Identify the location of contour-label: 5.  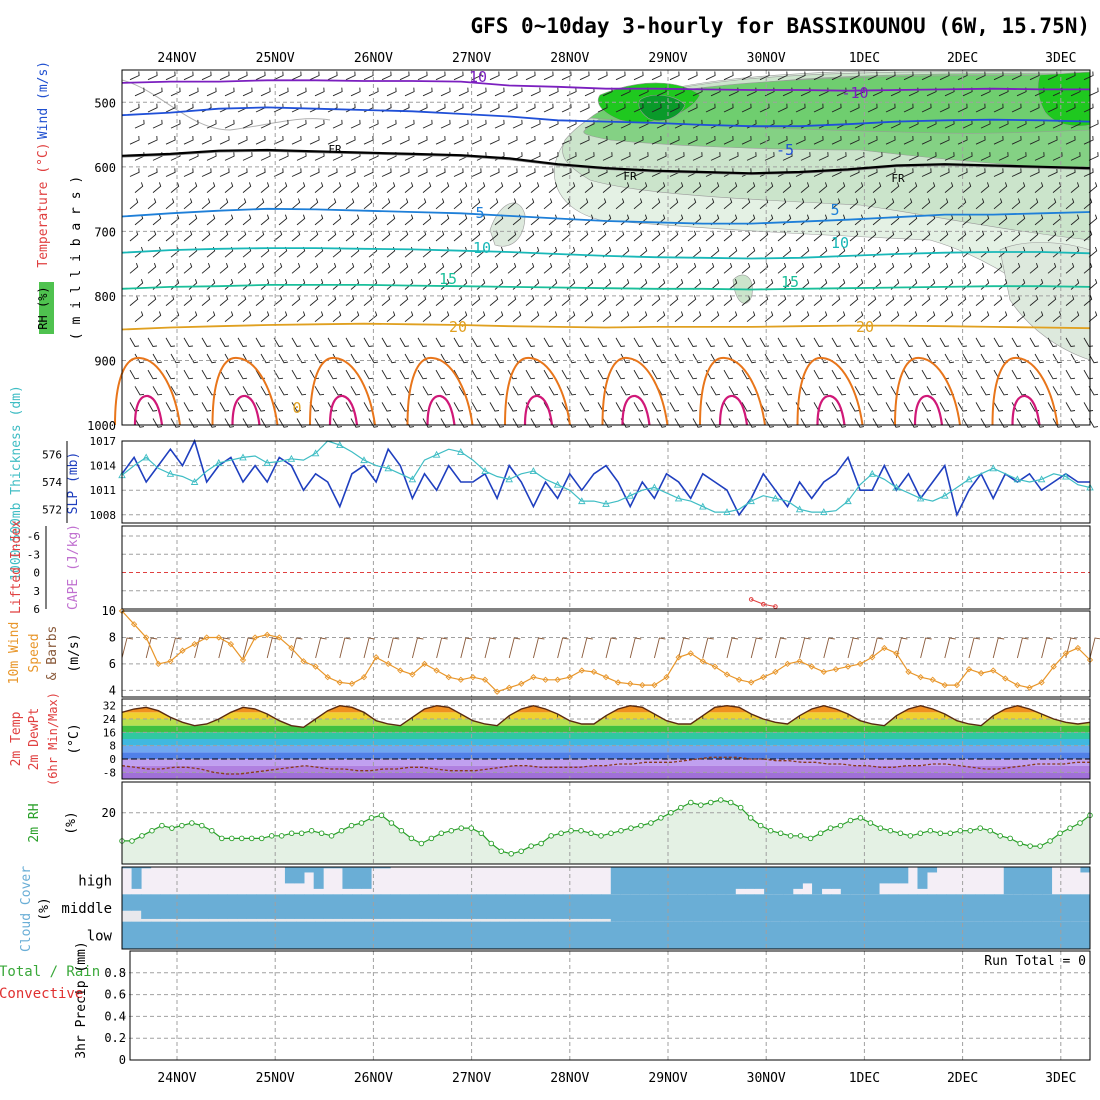
(834, 210).